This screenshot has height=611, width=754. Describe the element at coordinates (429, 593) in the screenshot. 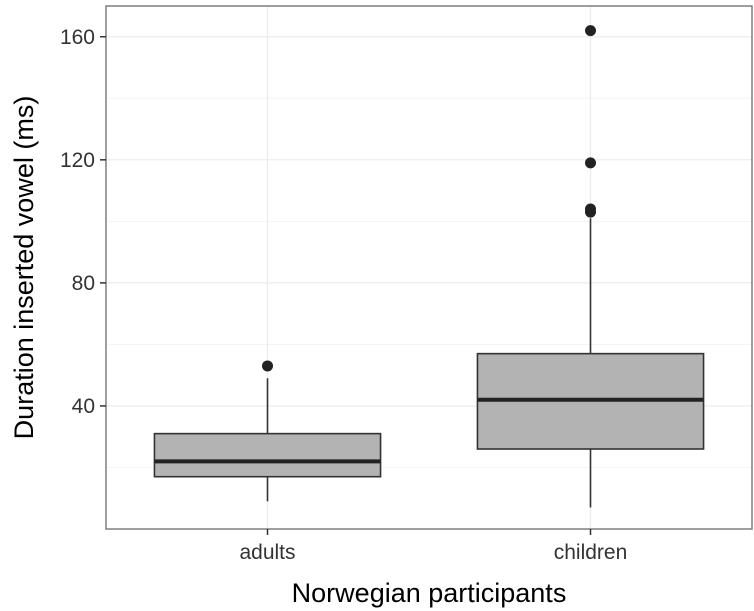

I see `x-axis-title: Norwegian participants` at that location.